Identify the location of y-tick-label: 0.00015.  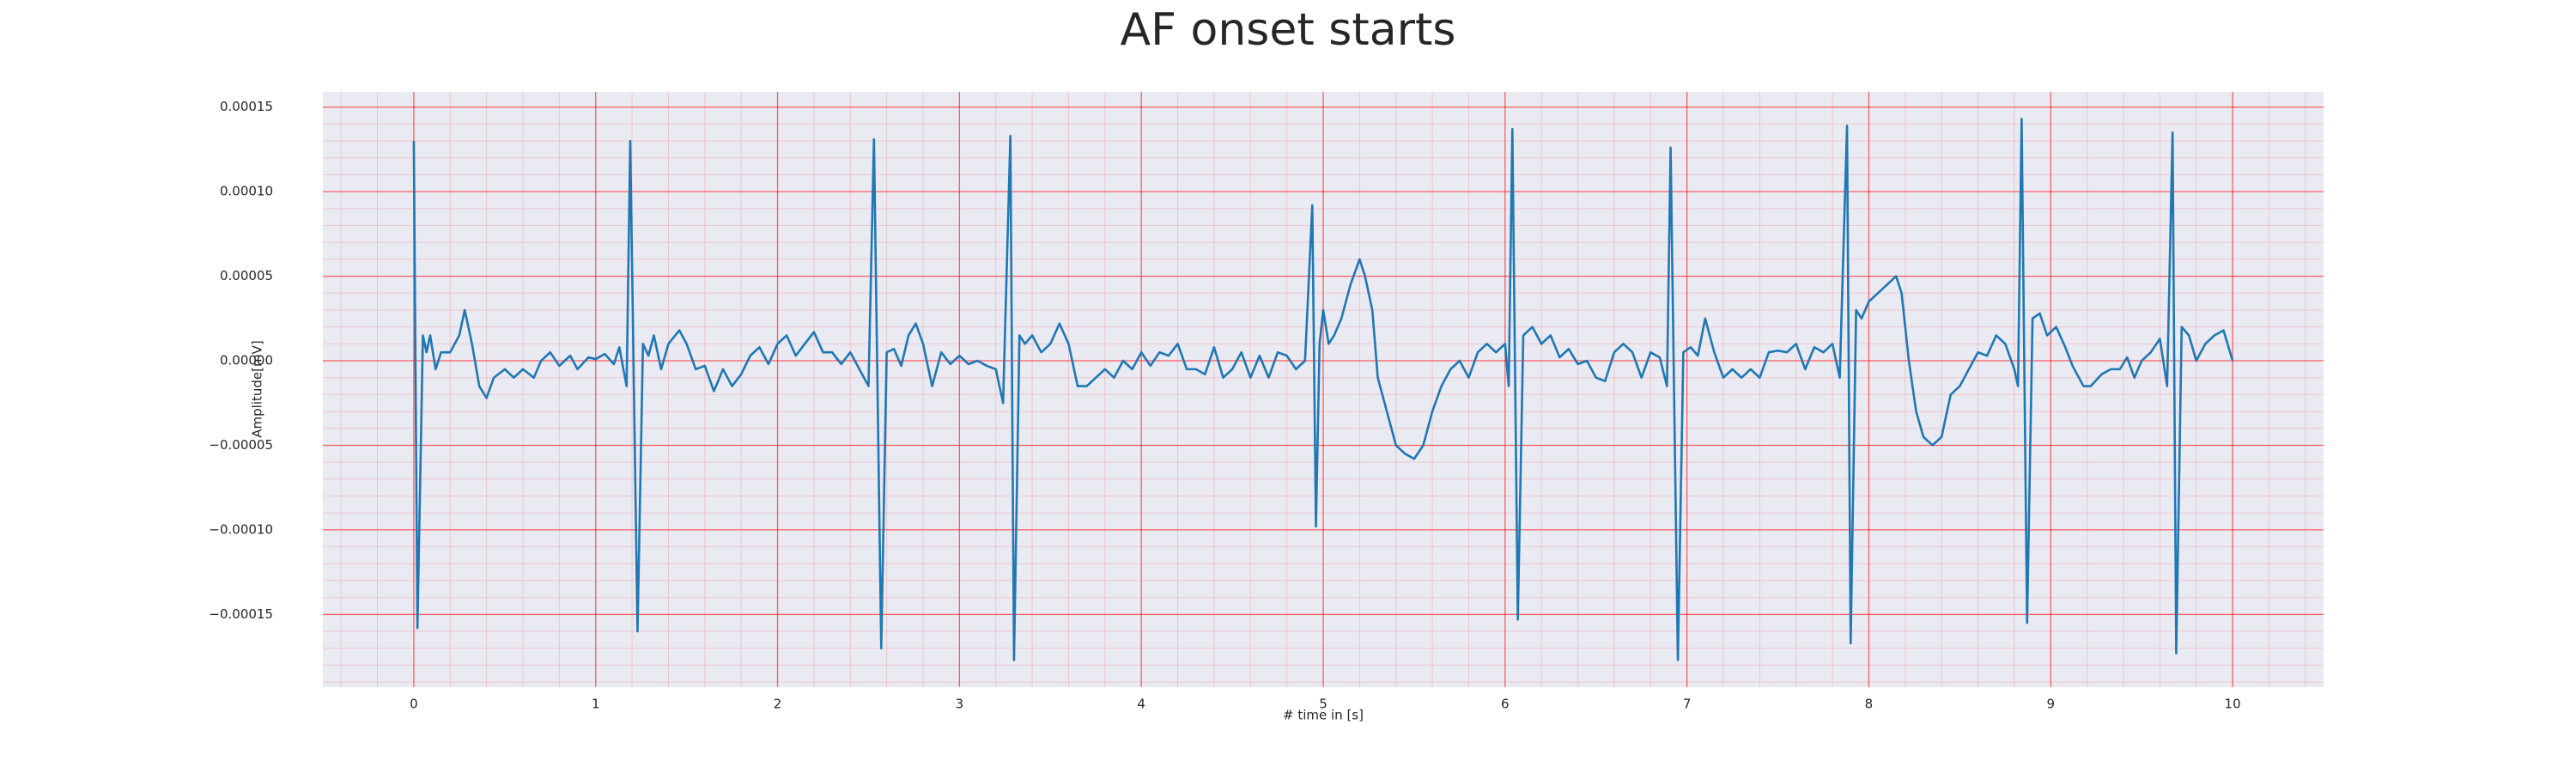
(247, 106).